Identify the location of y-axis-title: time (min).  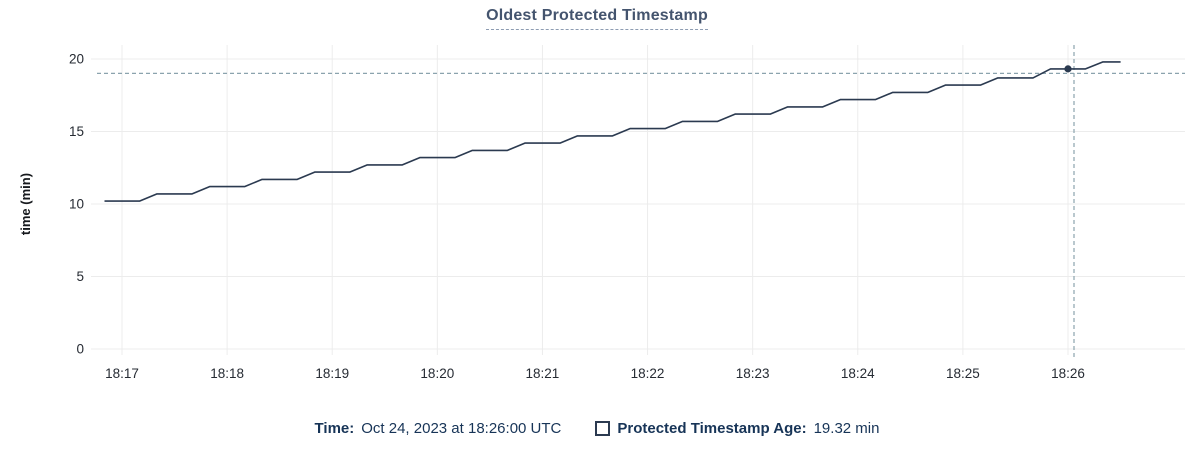
(25, 204).